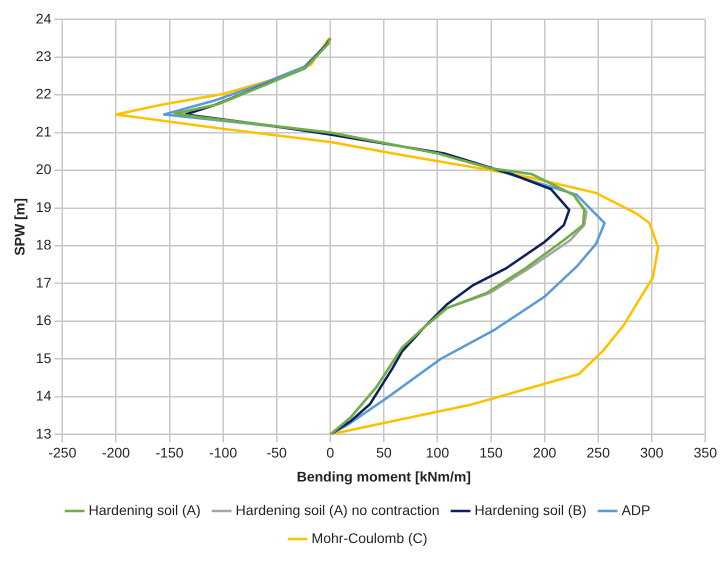 The image size is (728, 564). I want to click on x-tick-label: 350, so click(706, 452).